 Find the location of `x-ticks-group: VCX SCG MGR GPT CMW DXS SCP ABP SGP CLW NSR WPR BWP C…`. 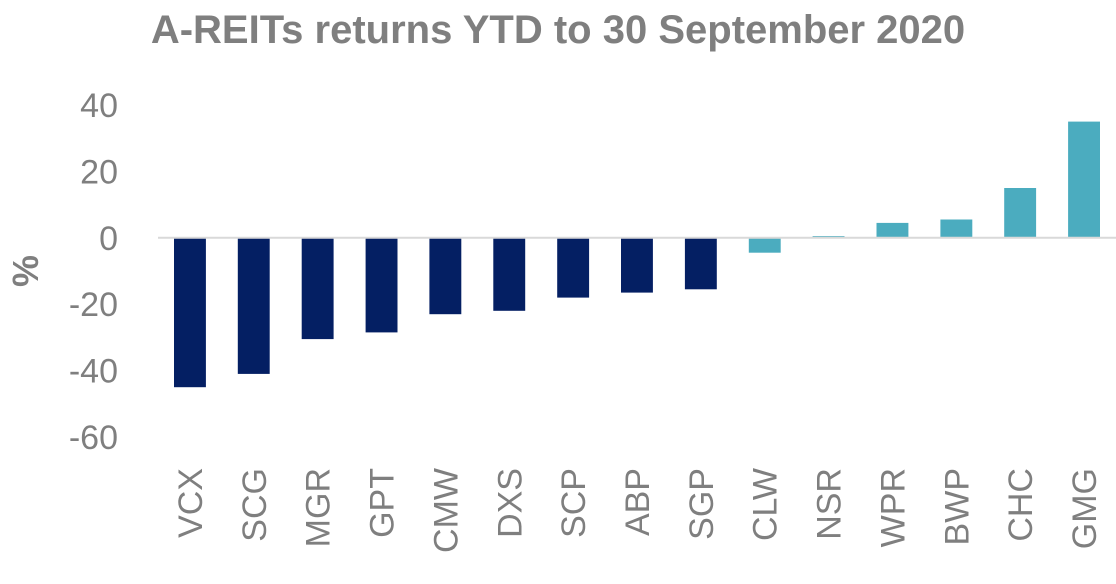

x-ticks-group: VCX SCG MGR GPT CMW DXS SCP ABP SGP CLW NSR WPR BWP C… is located at coordinates (638, 510).